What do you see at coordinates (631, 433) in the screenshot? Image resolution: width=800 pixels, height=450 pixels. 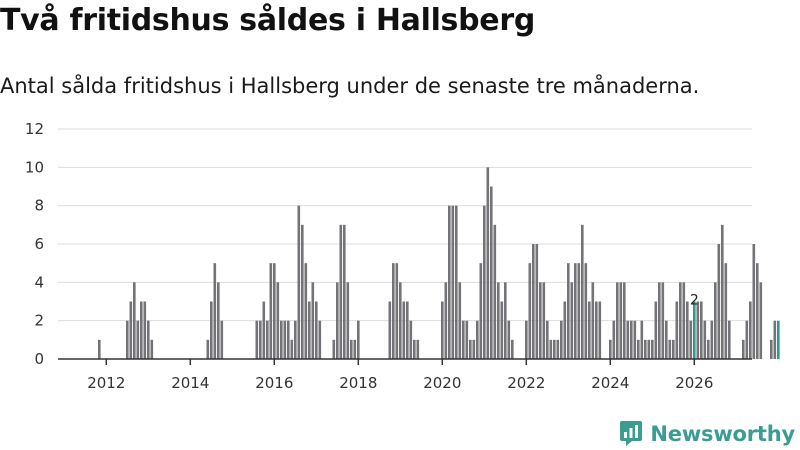 I see `newsworthy-logo-icon` at bounding box center [631, 433].